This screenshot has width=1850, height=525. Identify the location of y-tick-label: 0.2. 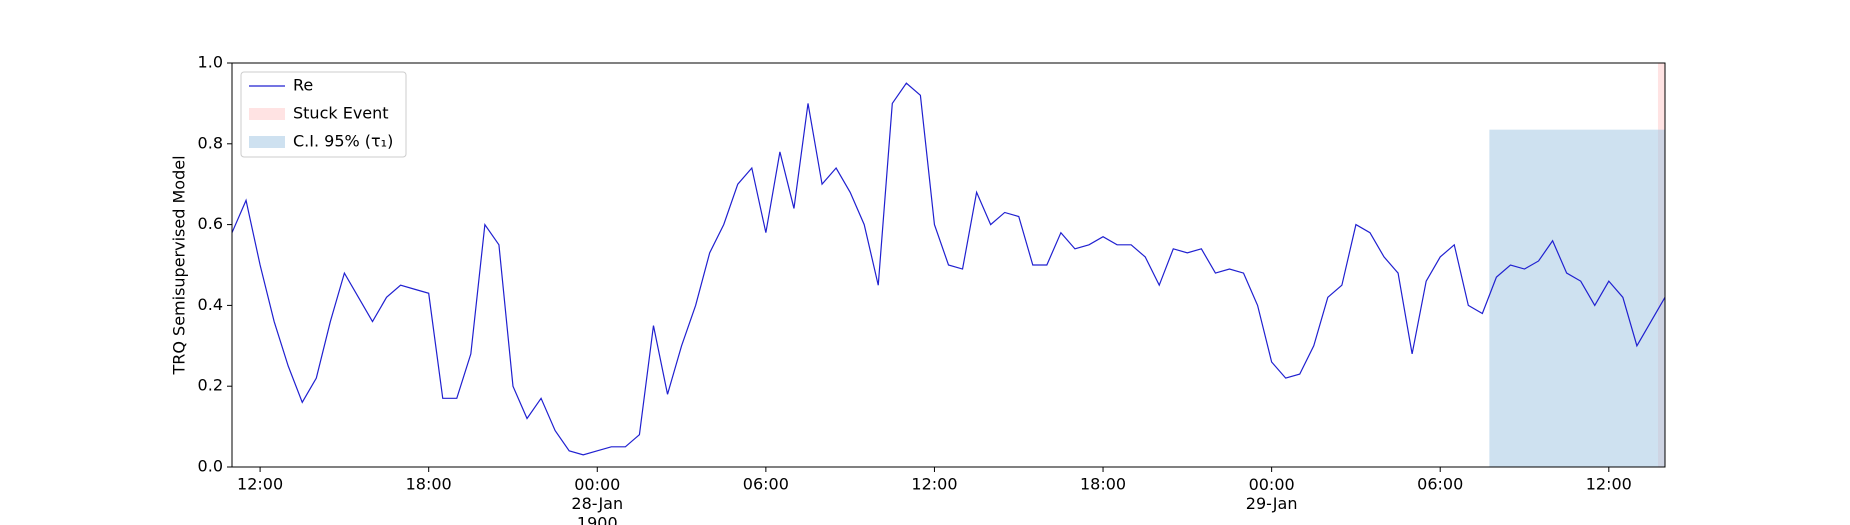
(210, 385).